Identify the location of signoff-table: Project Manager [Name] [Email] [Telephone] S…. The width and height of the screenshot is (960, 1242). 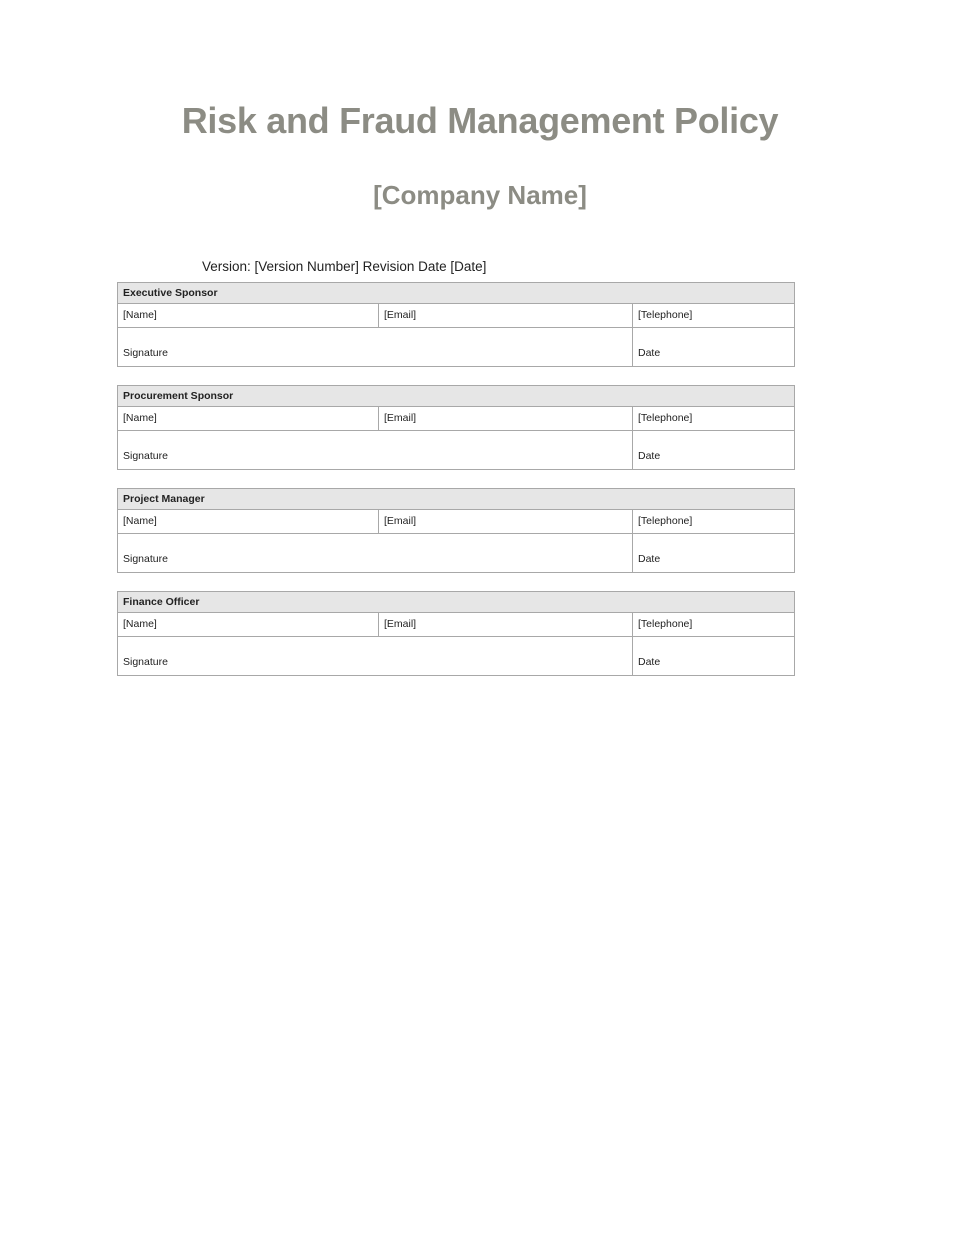
(456, 530).